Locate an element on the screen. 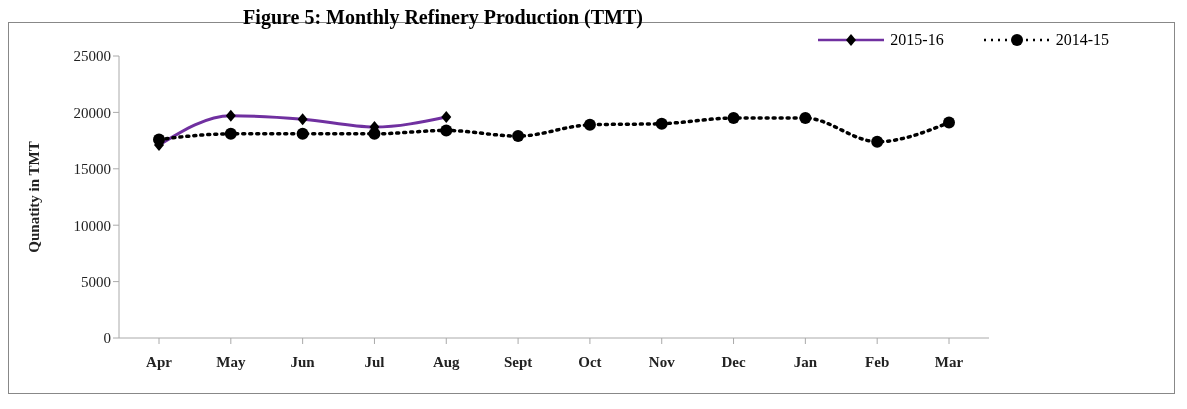  x-tick-label: Dec is located at coordinates (733, 361).